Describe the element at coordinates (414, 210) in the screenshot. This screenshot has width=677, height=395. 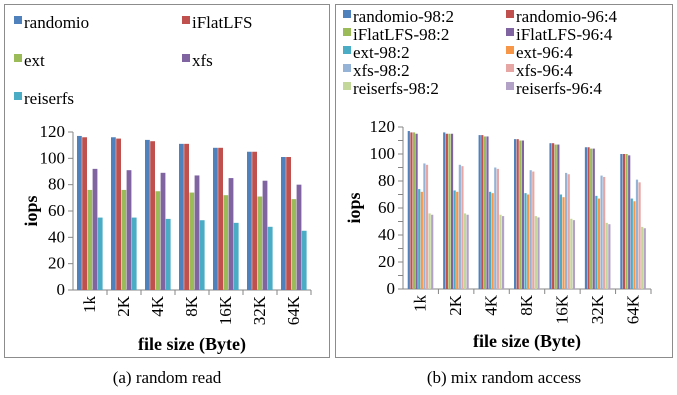
I see `bar-iflatlfs-98-2-1k` at that location.